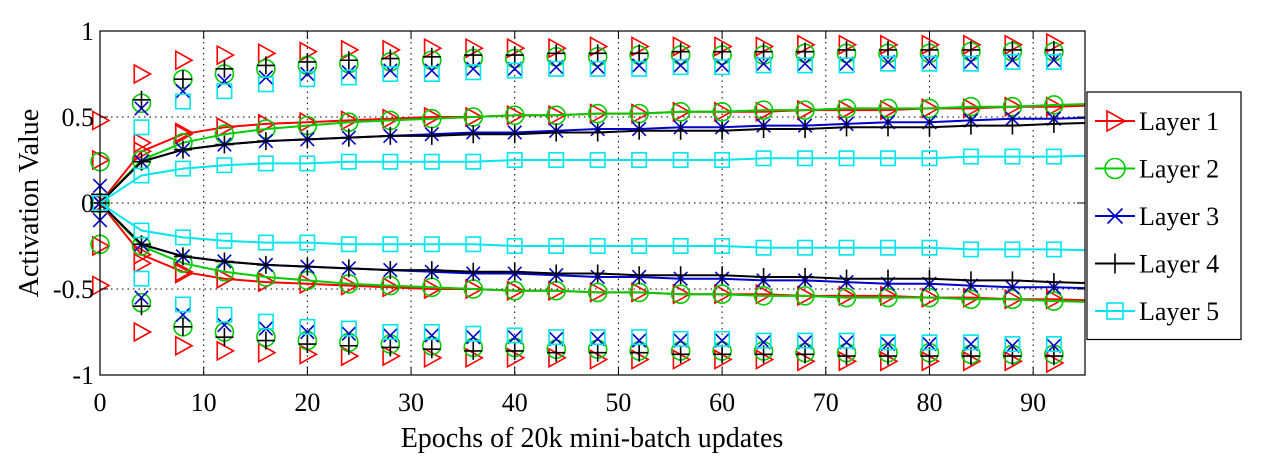 The height and width of the screenshot is (465, 1273). Describe the element at coordinates (826, 402) in the screenshot. I see `x-tick-label: 70` at that location.